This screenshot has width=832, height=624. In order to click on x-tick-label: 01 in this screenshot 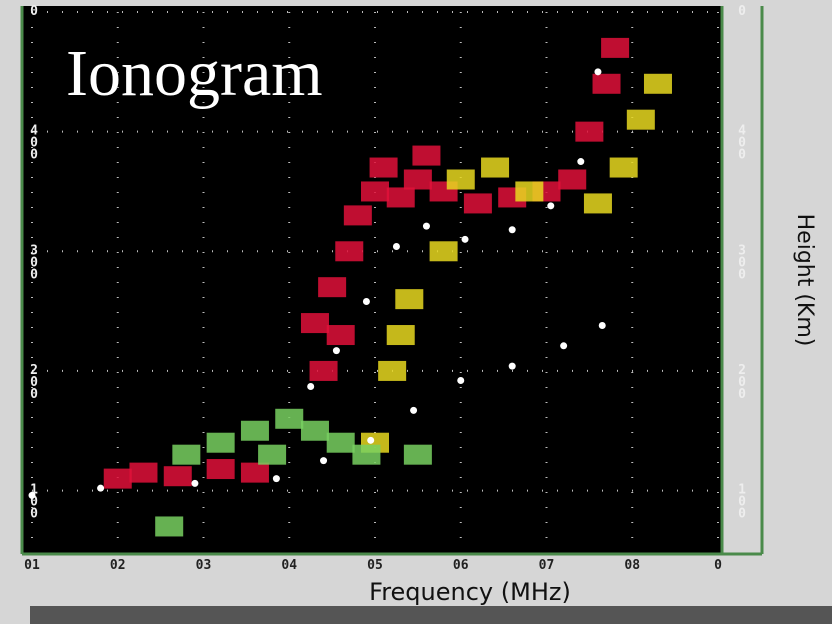, I will do `click(32, 565)`.